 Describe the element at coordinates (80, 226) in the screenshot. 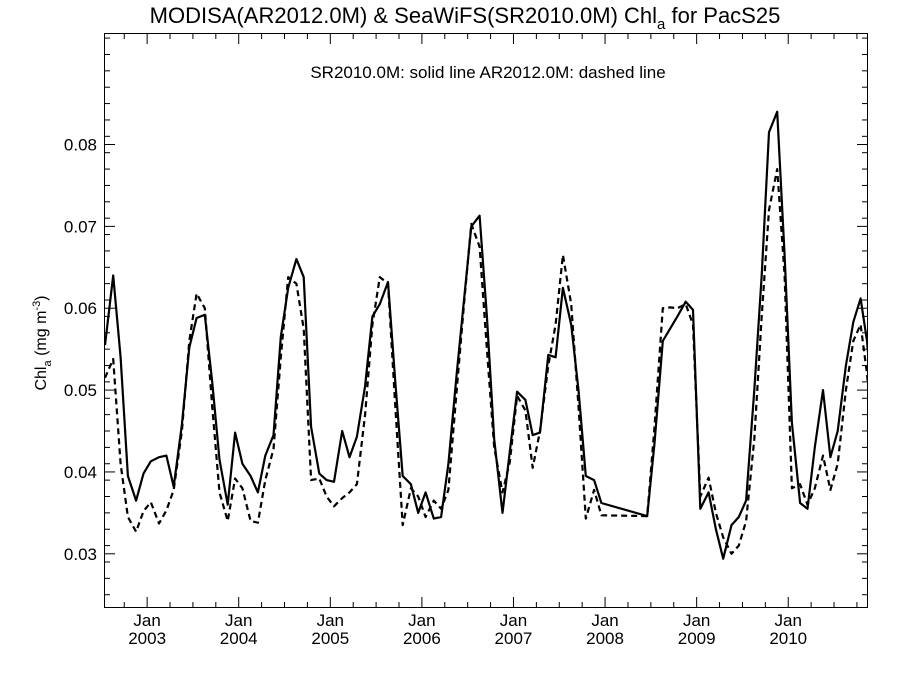

I see `y-tick-label: 0.07` at that location.